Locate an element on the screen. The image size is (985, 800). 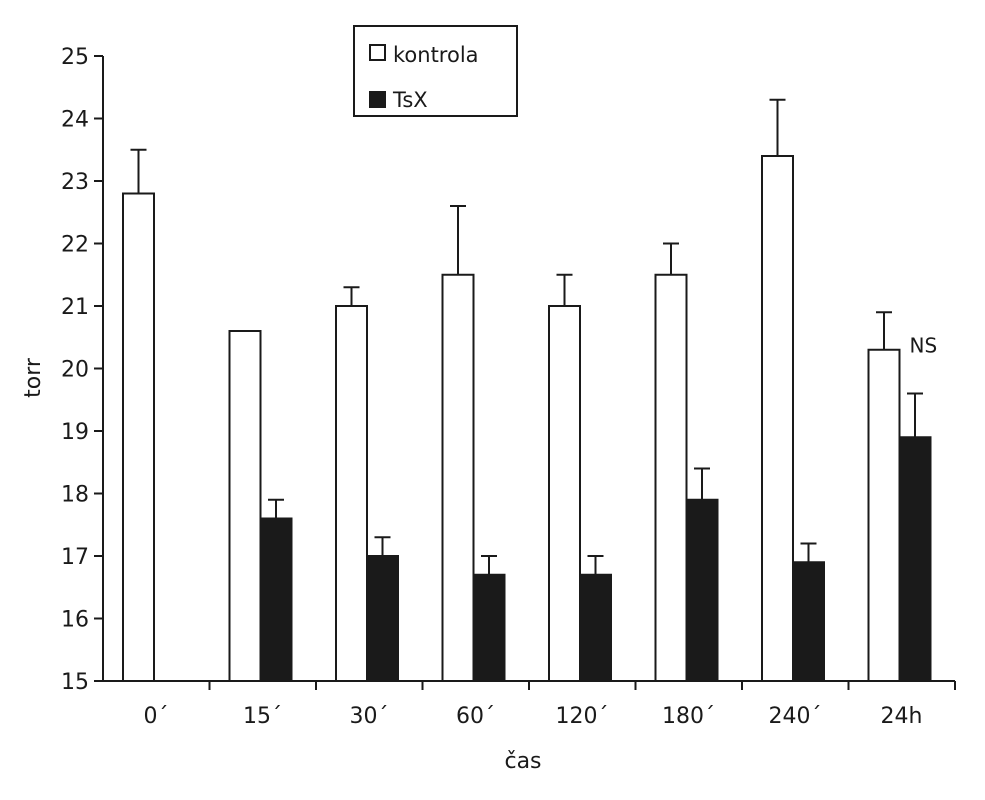
legend-label-kontrola: kontrola is located at coordinates (436, 55).